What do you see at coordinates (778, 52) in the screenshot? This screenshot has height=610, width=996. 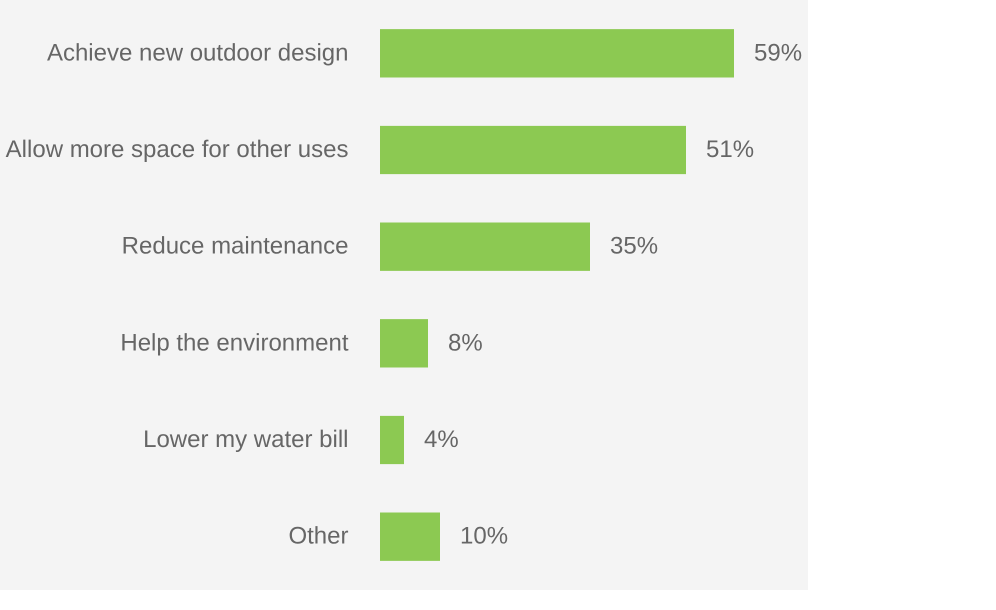 I see `data-label: 59%` at bounding box center [778, 52].